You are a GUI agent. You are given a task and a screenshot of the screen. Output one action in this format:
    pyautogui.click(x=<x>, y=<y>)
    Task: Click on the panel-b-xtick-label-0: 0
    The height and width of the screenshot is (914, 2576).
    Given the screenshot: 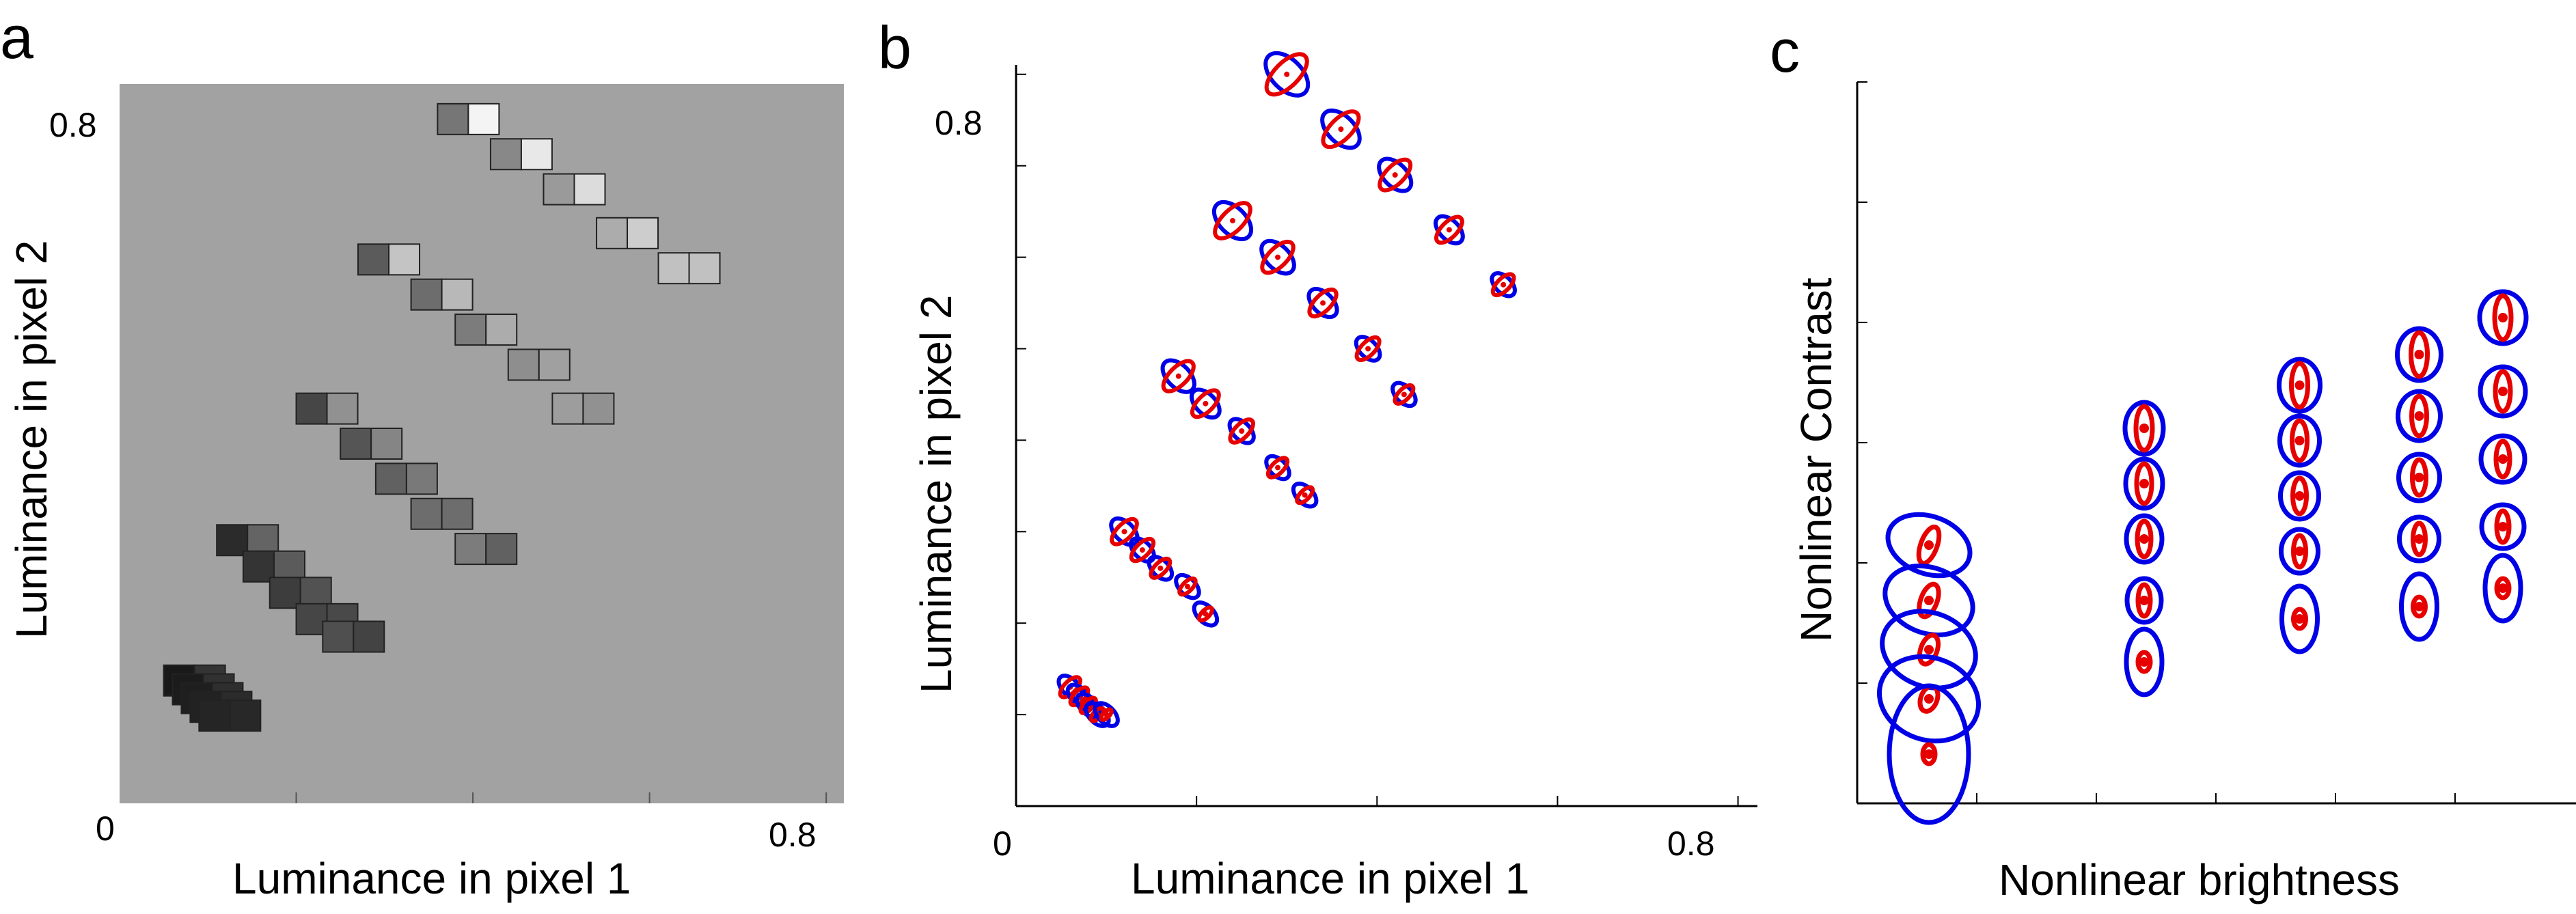 What is the action you would take?
    pyautogui.click(x=1002, y=844)
    